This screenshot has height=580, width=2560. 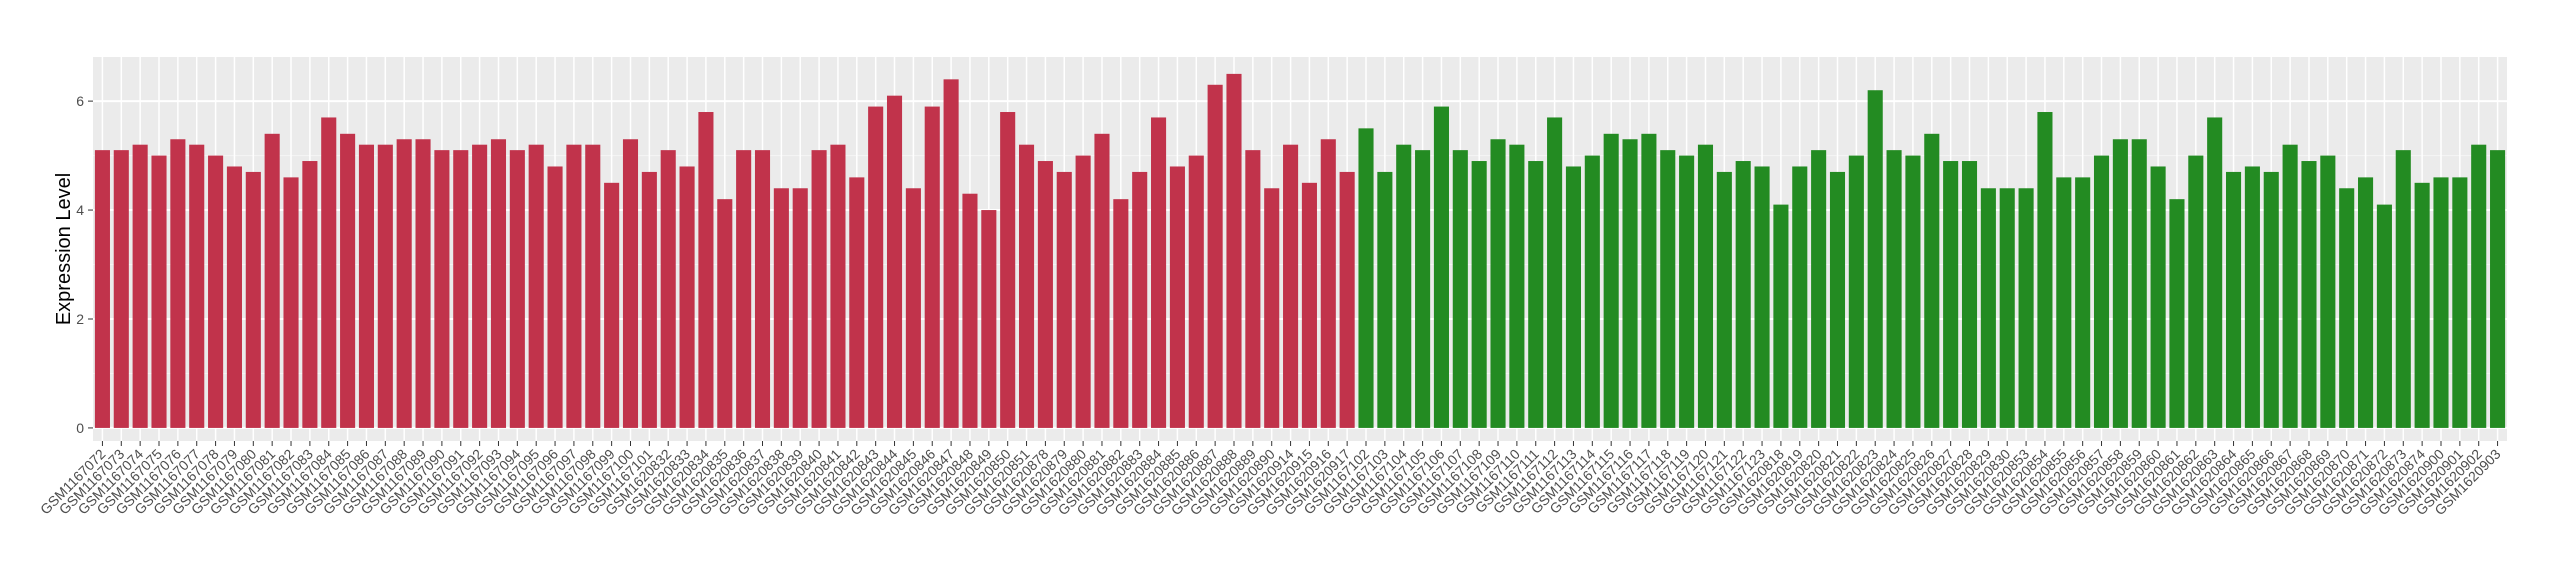 I want to click on y-axis-label: Expression Level, so click(x=64, y=249).